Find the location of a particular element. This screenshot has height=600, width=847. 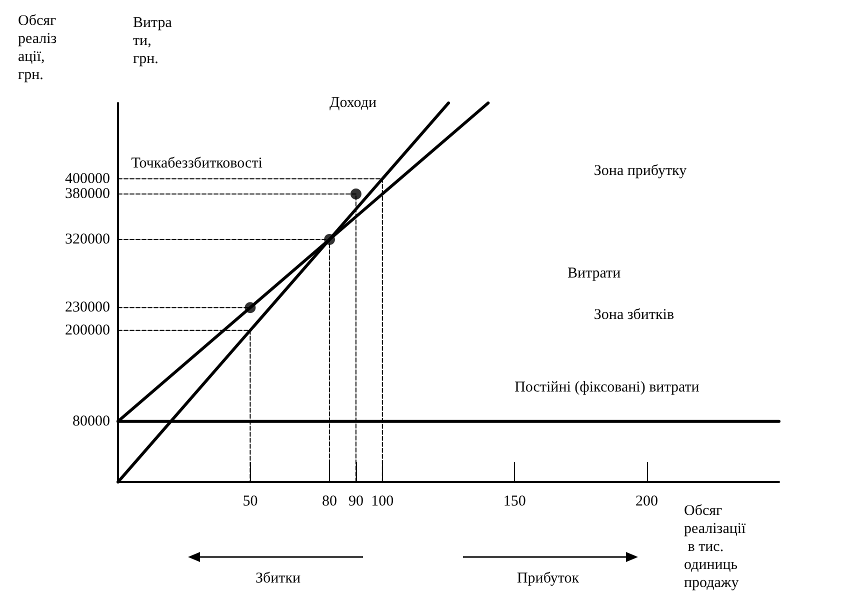

x-tick-label: 150 is located at coordinates (514, 502).